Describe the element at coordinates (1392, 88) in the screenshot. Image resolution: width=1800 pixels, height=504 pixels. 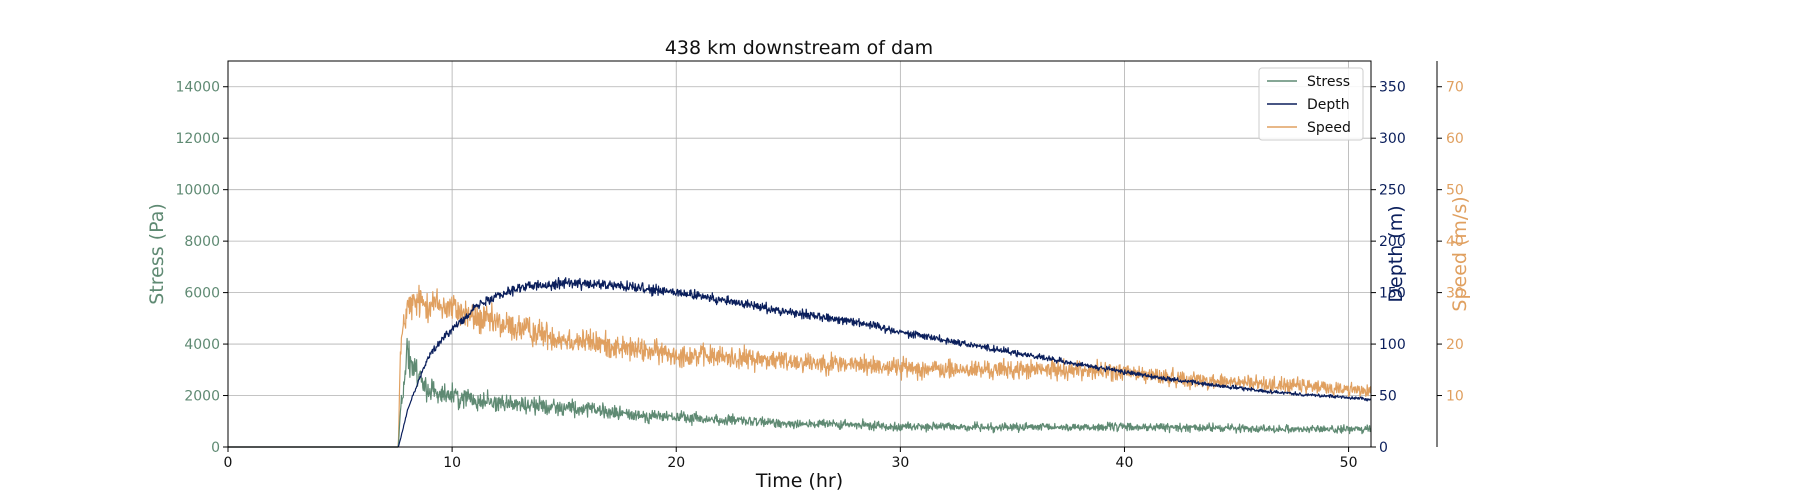
I see `depth-tick-label: 350` at that location.